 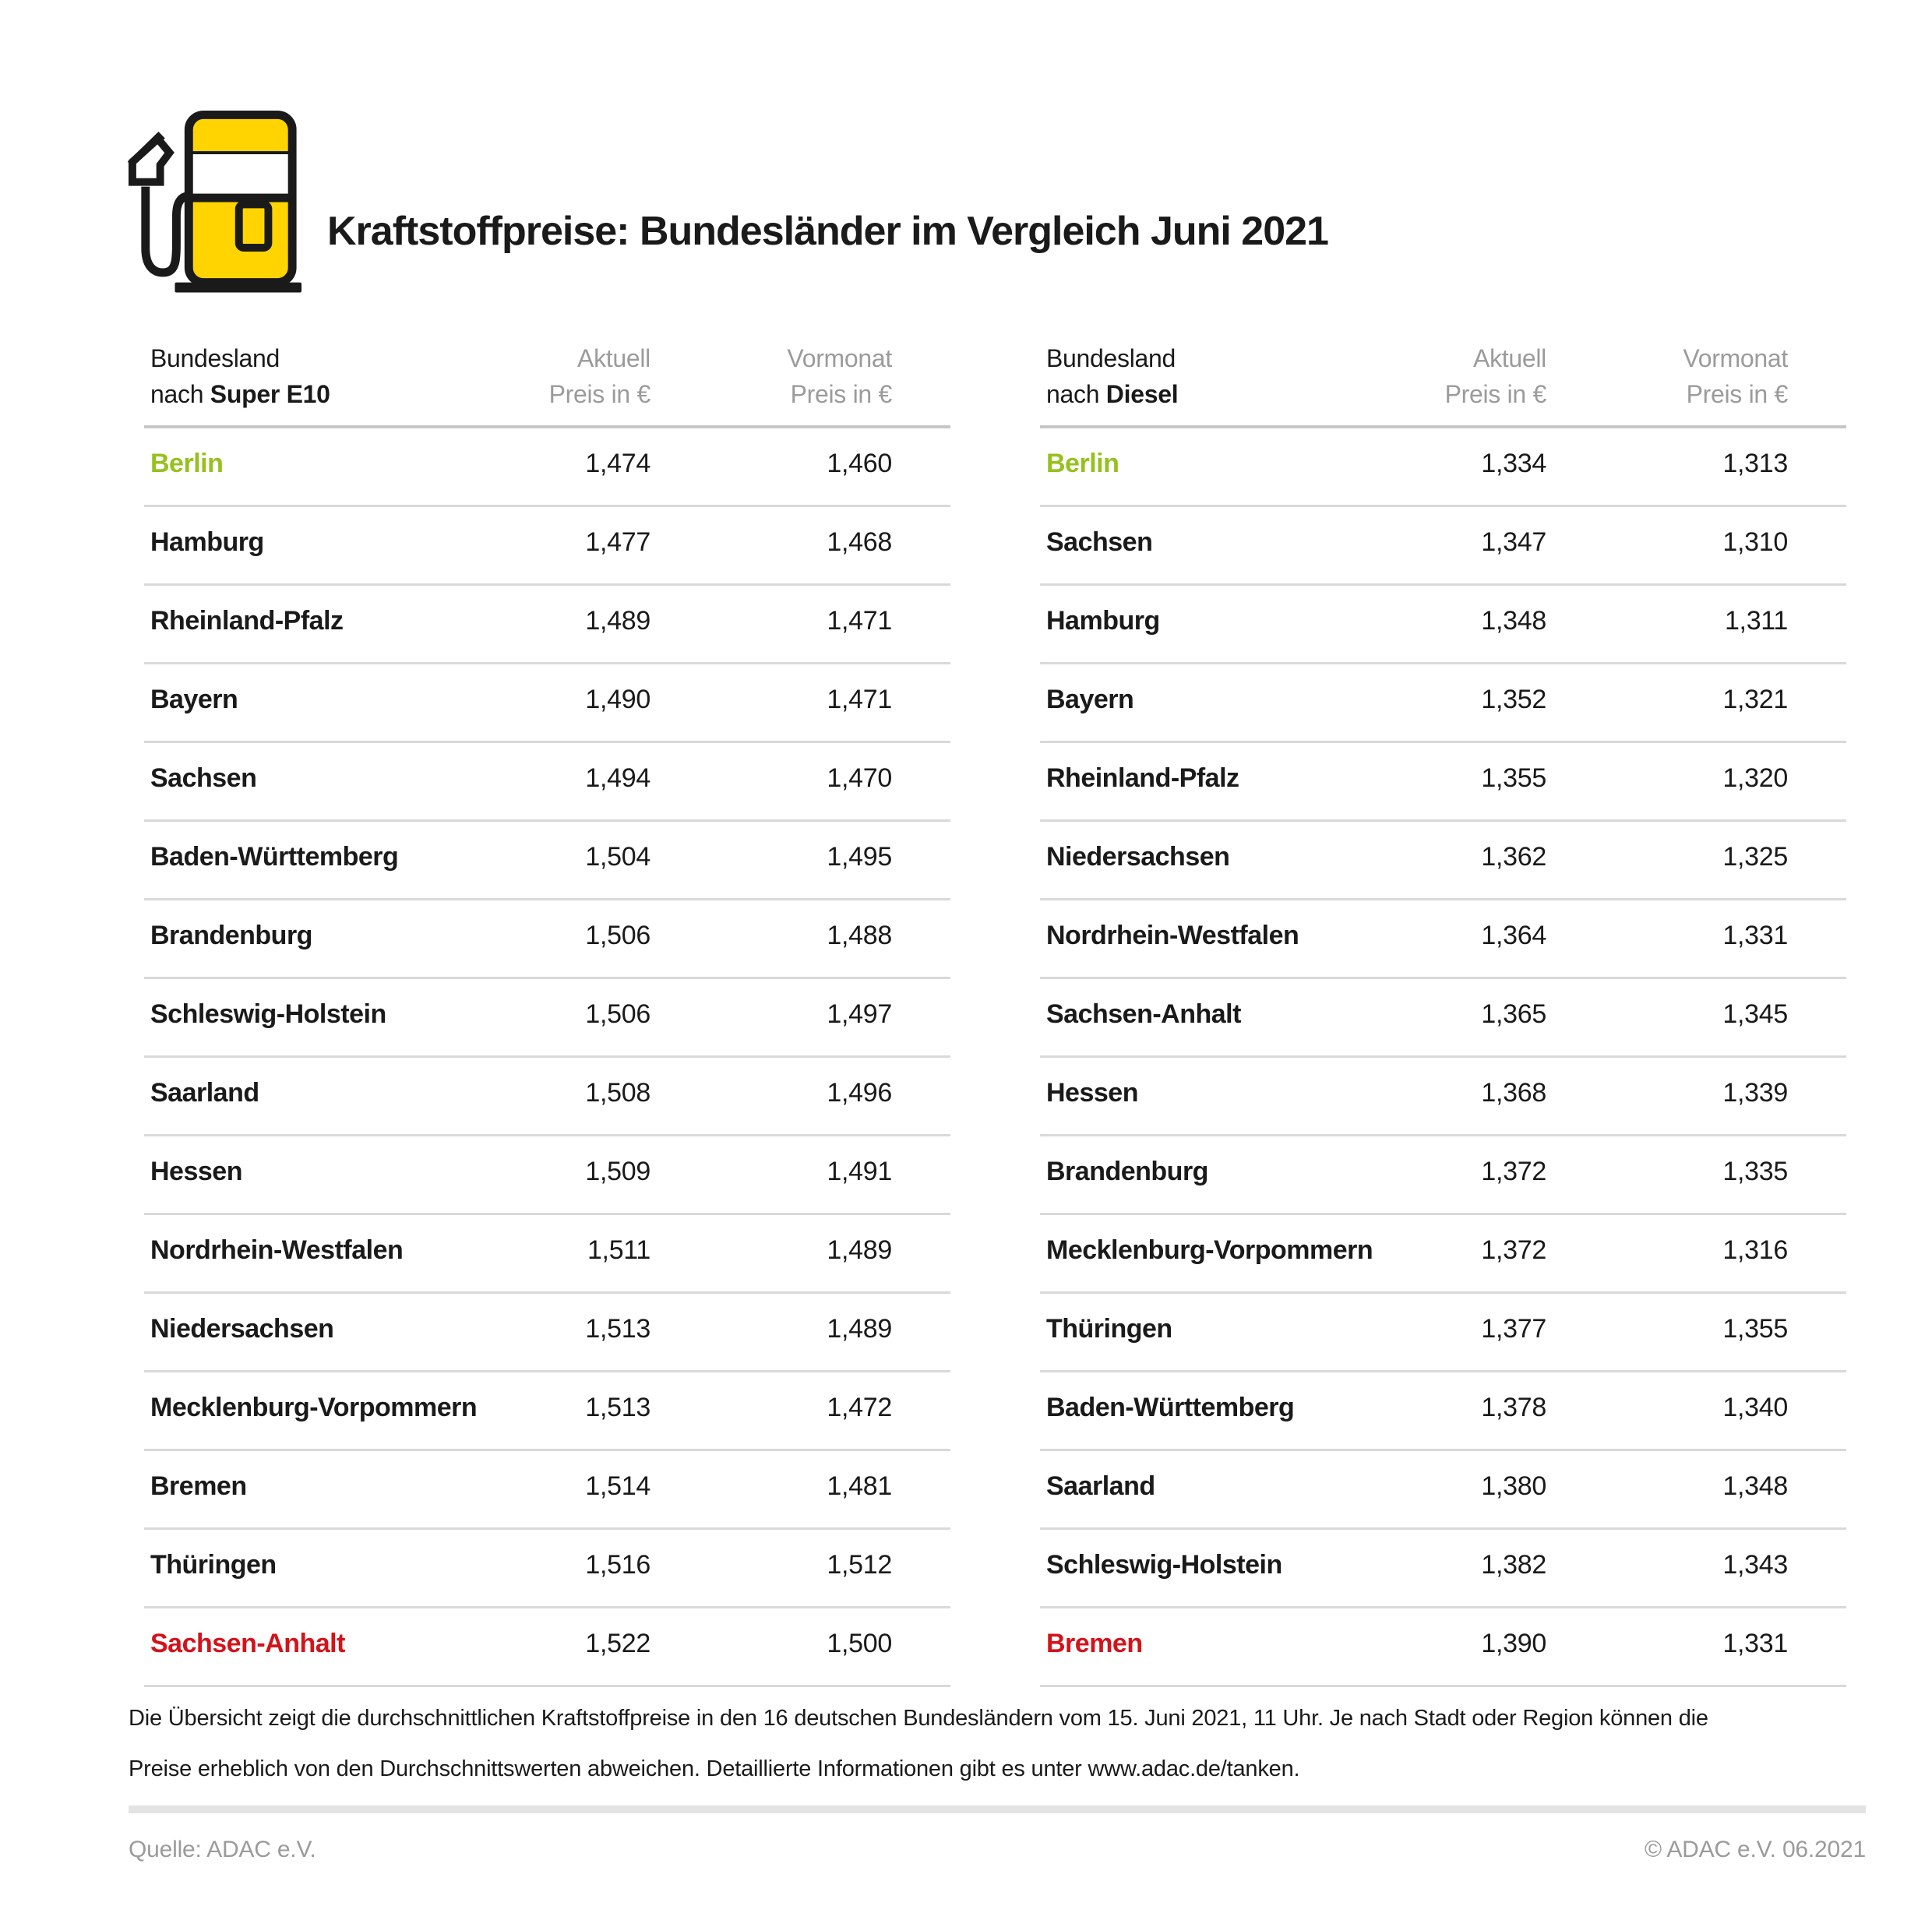 I want to click on vormonat-price: 1,313, so click(x=1755, y=464).